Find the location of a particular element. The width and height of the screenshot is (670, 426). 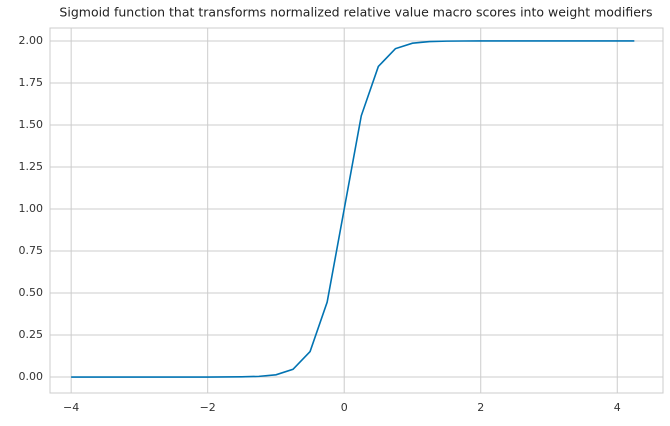

x-tick-label: −2 is located at coordinates (208, 407).